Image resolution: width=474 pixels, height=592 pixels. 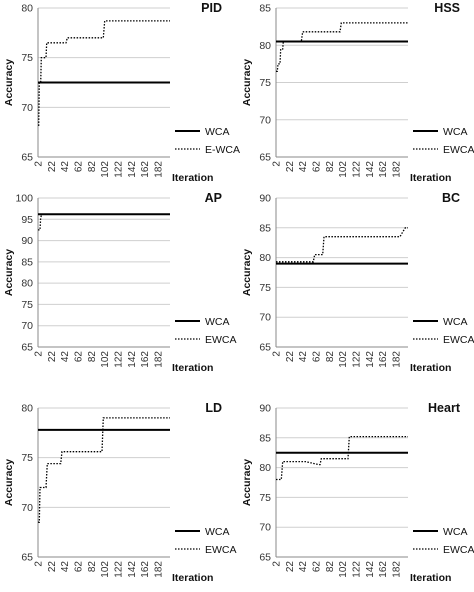 What do you see at coordinates (222, 150) in the screenshot?
I see `legend-label: E-WCA` at bounding box center [222, 150].